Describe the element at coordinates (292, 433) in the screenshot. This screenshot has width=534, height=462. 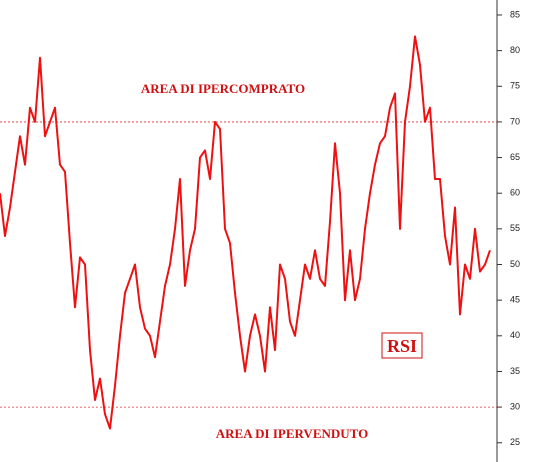
I see `oversold-label: AREA DI IPERVENDUTO` at that location.